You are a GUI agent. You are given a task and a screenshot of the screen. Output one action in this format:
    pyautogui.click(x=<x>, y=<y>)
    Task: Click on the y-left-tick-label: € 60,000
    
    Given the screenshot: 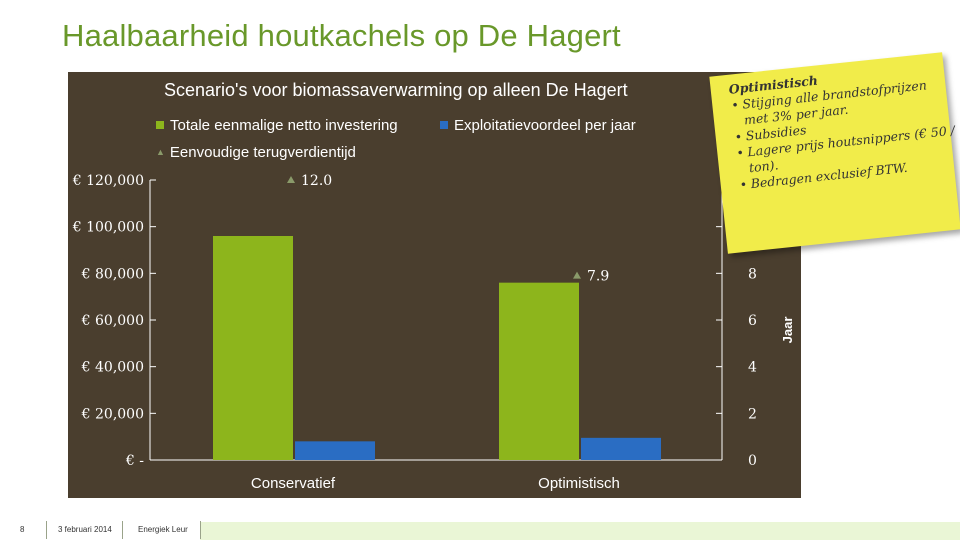 What is the action you would take?
    pyautogui.click(x=112, y=321)
    